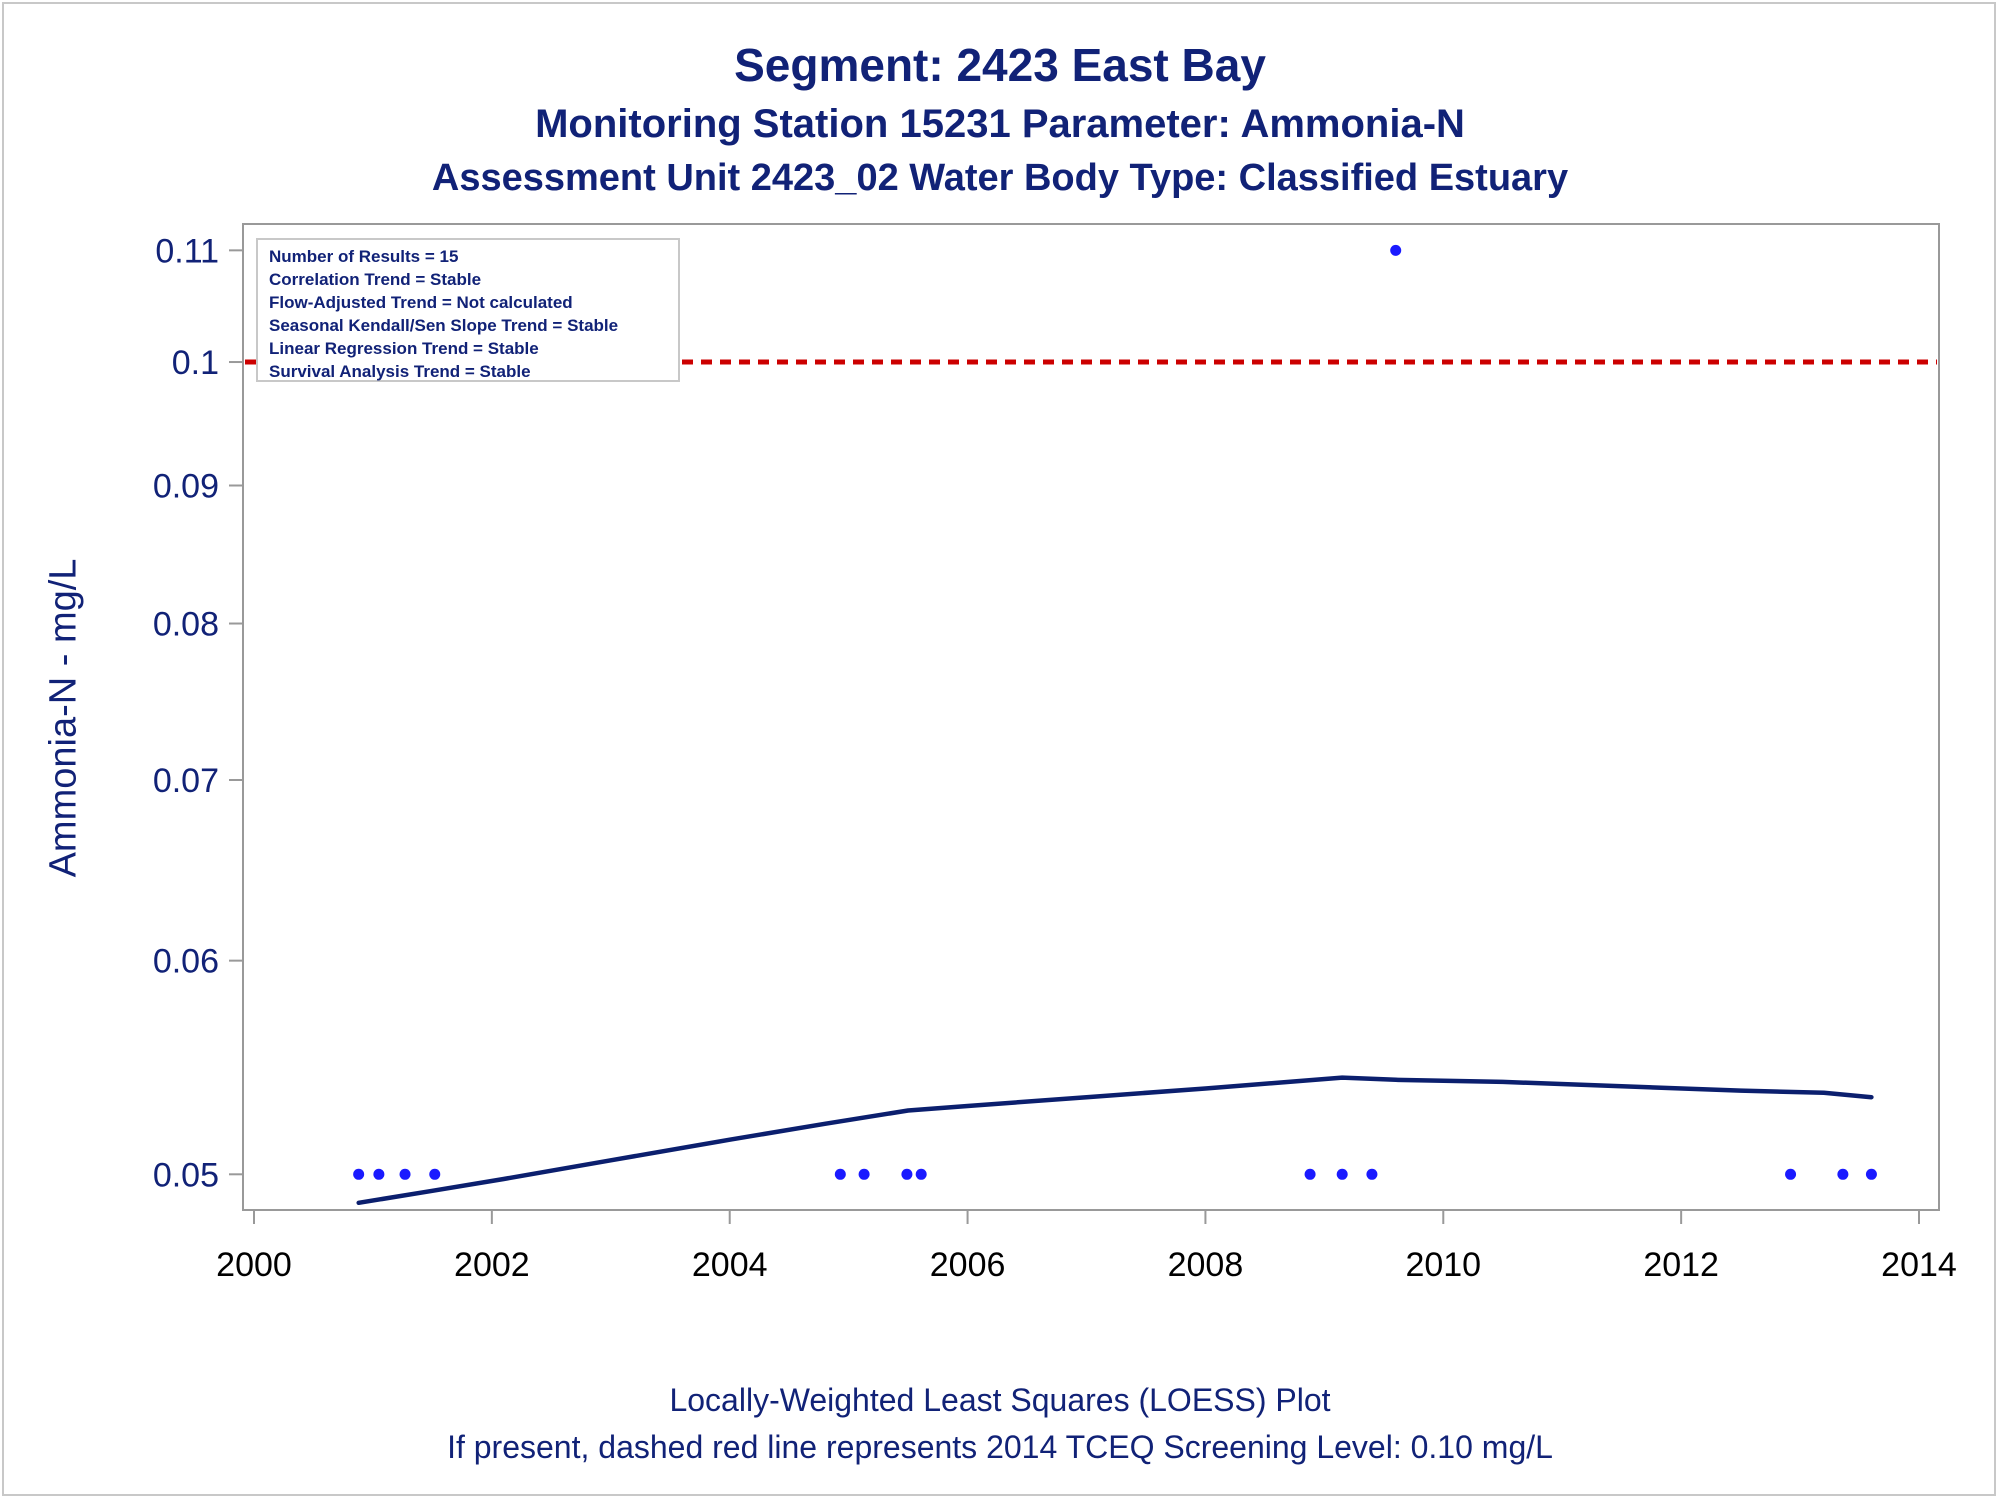 The width and height of the screenshot is (2000, 1500). I want to click on inset-line-correlation: Correlation Trend = Stable, so click(375, 279).